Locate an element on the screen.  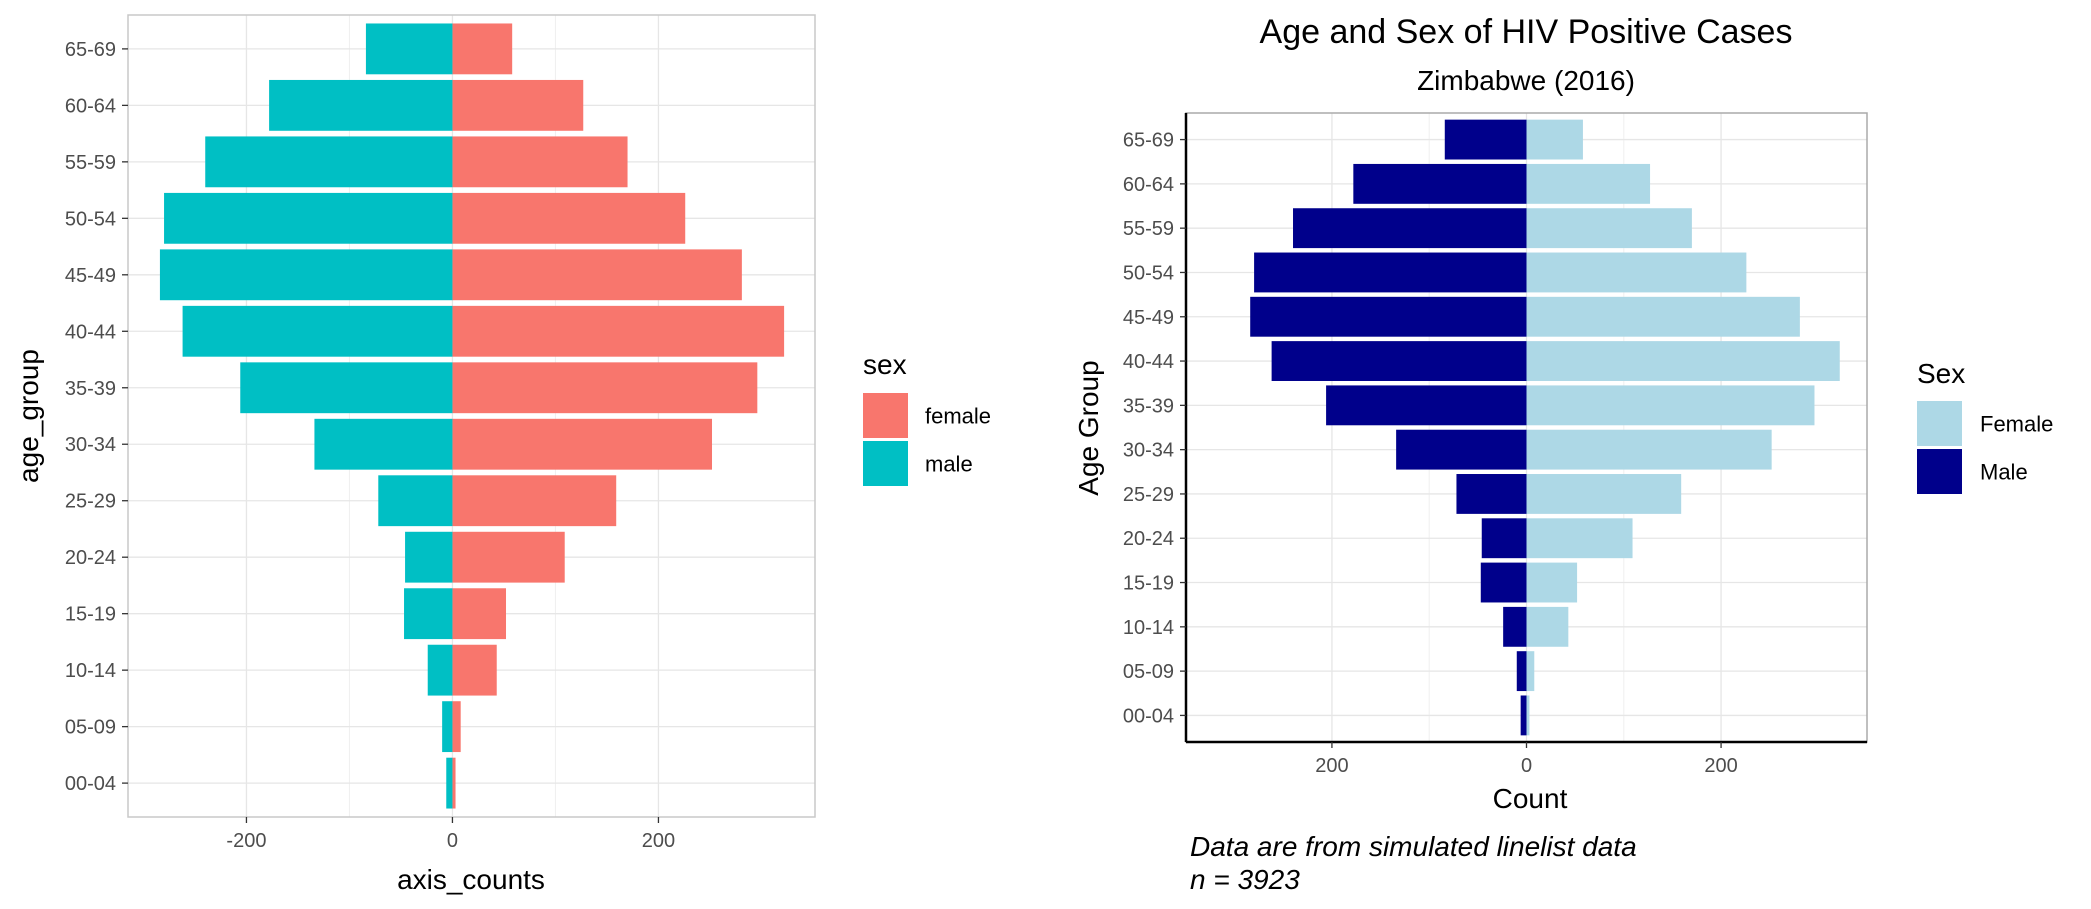
legend-title: sex is located at coordinates (885, 364).